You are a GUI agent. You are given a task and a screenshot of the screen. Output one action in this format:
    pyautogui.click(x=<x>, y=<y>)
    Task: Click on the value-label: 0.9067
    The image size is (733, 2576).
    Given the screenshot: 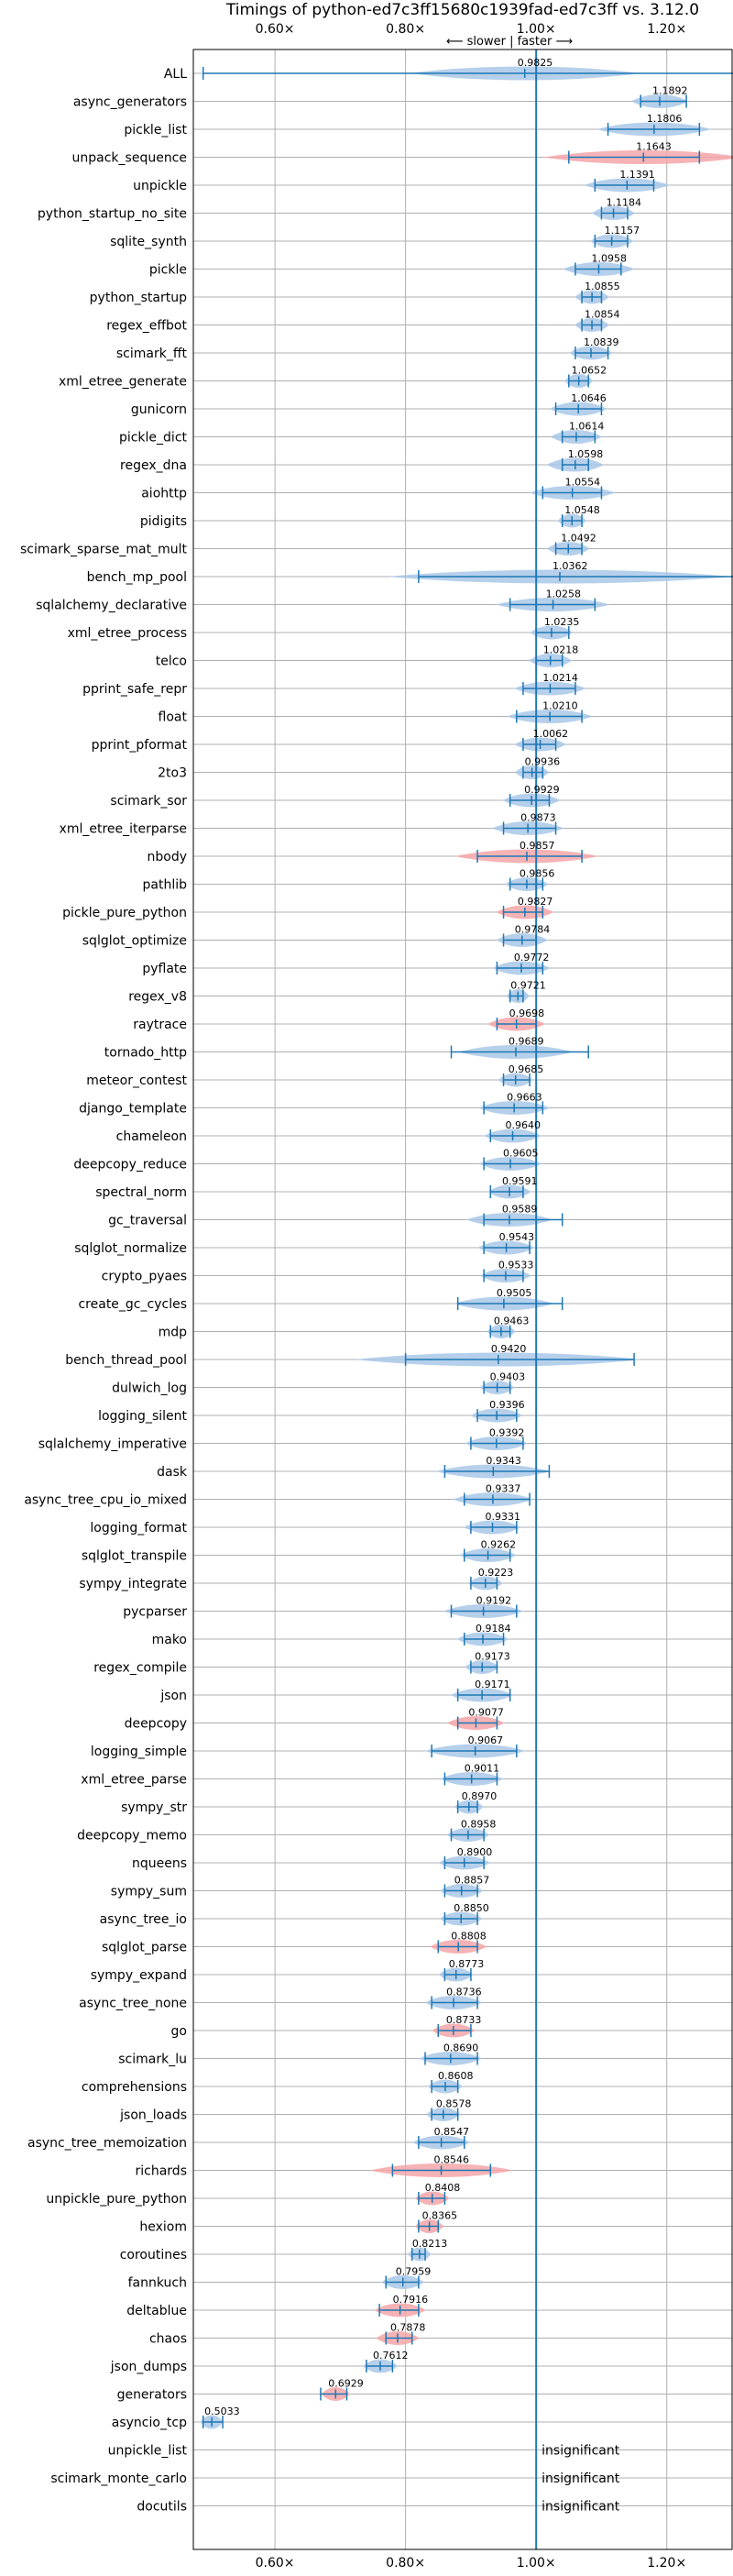 What is the action you would take?
    pyautogui.click(x=486, y=1740)
    